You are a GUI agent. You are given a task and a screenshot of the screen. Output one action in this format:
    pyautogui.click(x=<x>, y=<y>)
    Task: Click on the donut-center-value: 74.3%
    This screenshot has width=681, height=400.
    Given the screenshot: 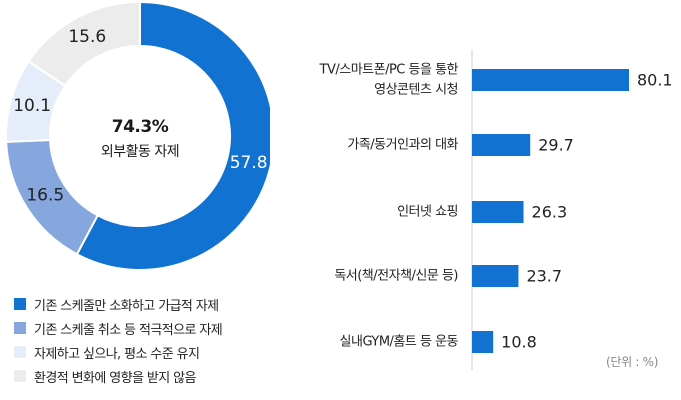 What is the action you would take?
    pyautogui.click(x=140, y=127)
    